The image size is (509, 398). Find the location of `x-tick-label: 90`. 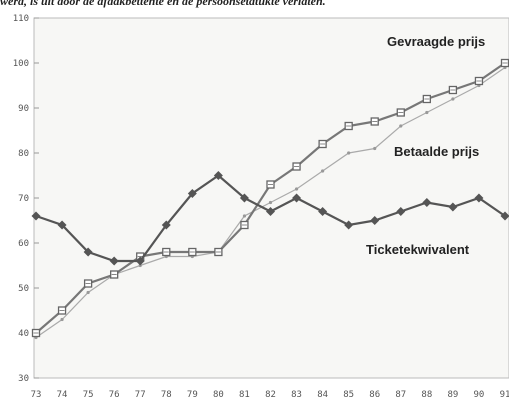

x-tick-label: 90 is located at coordinates (479, 394).